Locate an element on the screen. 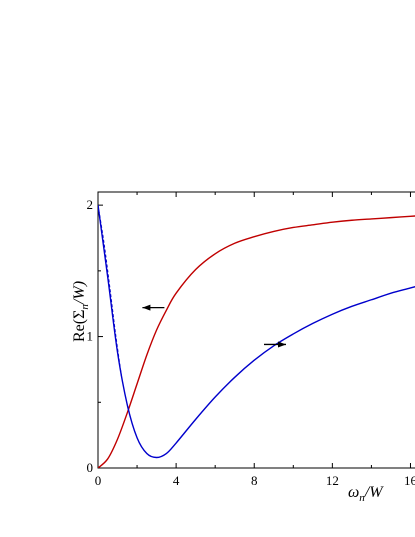 Image resolution: width=415 pixels, height=537 pixels. y-axis-label: Re(Σn/W) is located at coordinates (81, 311).